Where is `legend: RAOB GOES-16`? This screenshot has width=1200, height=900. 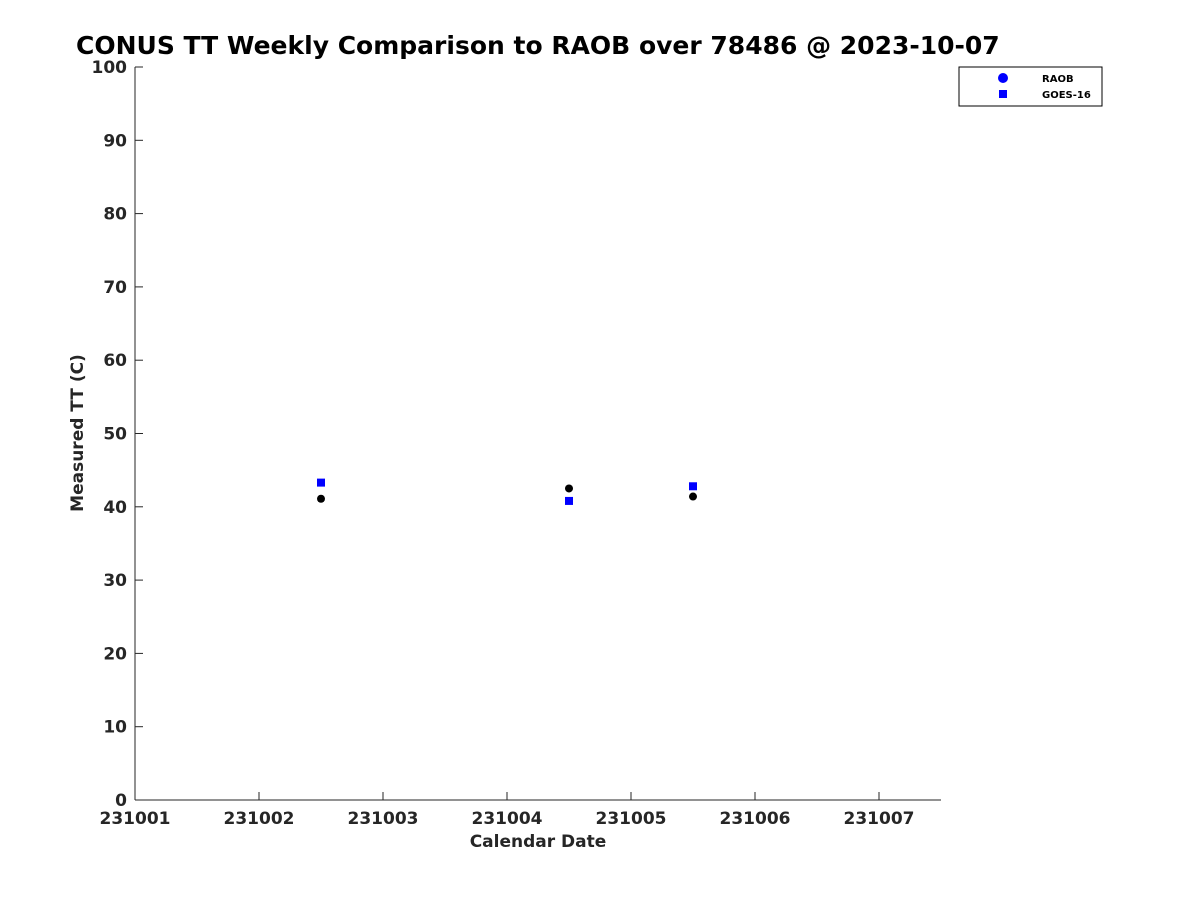 legend: RAOB GOES-16 is located at coordinates (1030, 86).